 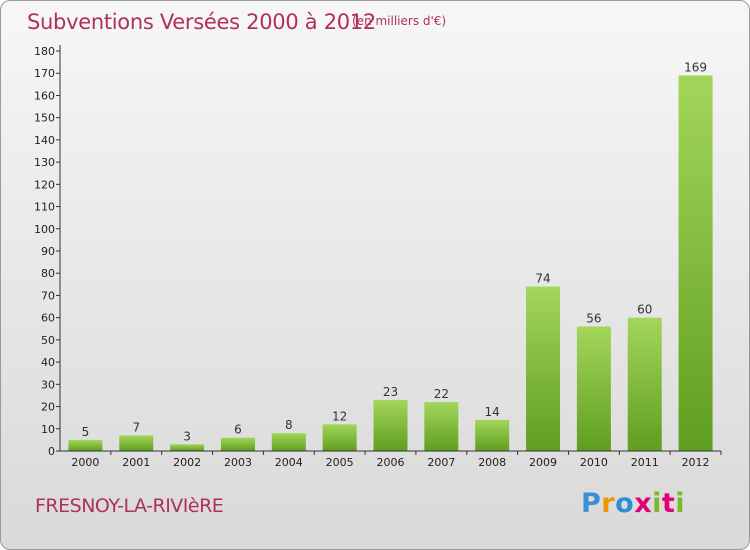 I want to click on value-label-2009: 74, so click(x=542, y=279).